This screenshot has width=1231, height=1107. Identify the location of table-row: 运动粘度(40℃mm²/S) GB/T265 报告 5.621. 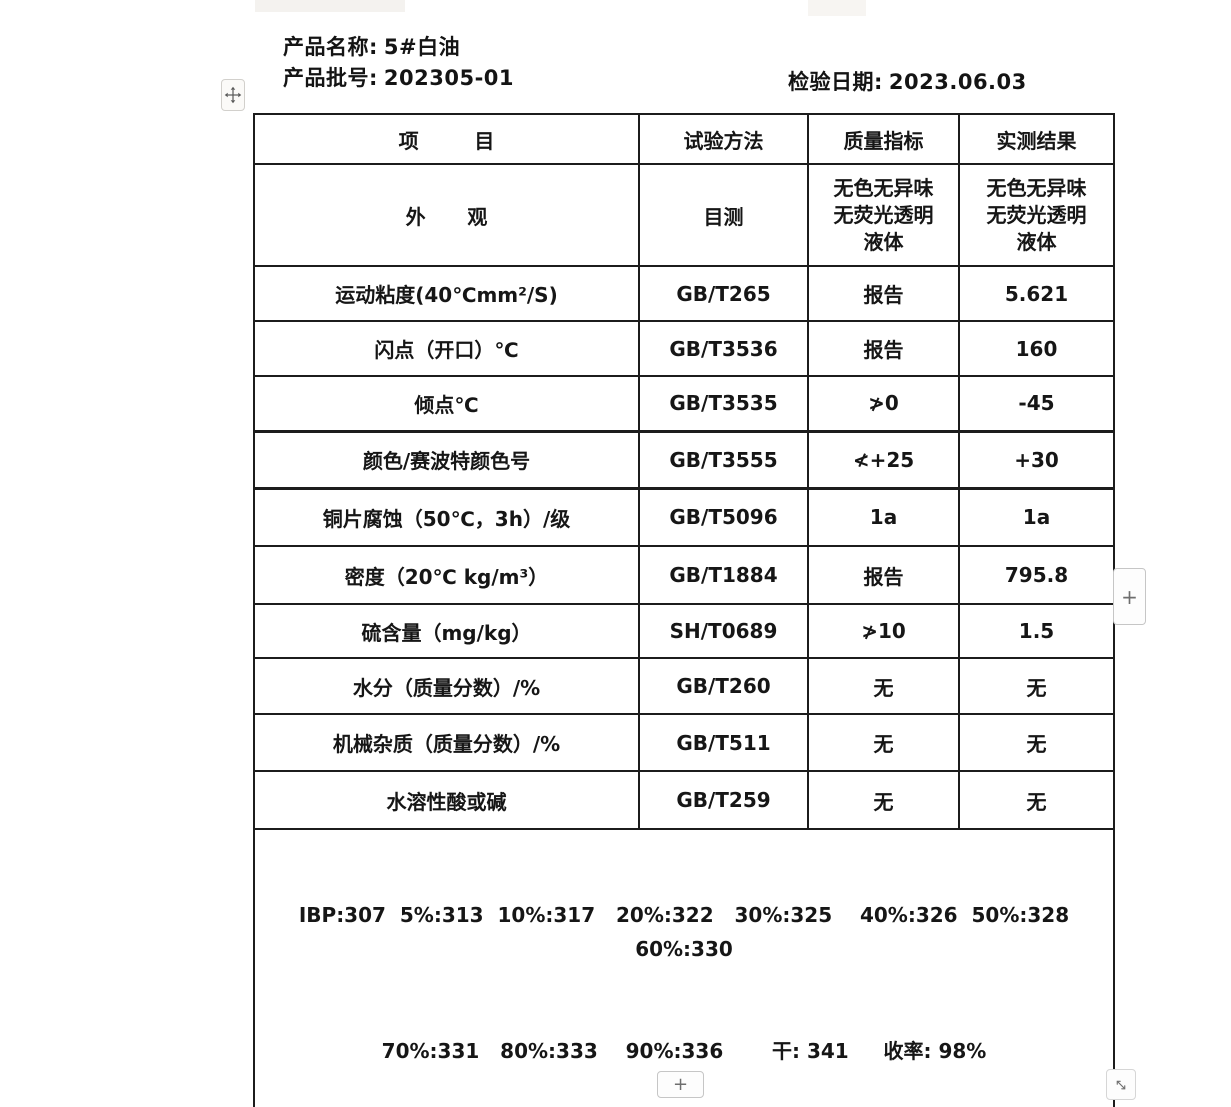
(684, 293).